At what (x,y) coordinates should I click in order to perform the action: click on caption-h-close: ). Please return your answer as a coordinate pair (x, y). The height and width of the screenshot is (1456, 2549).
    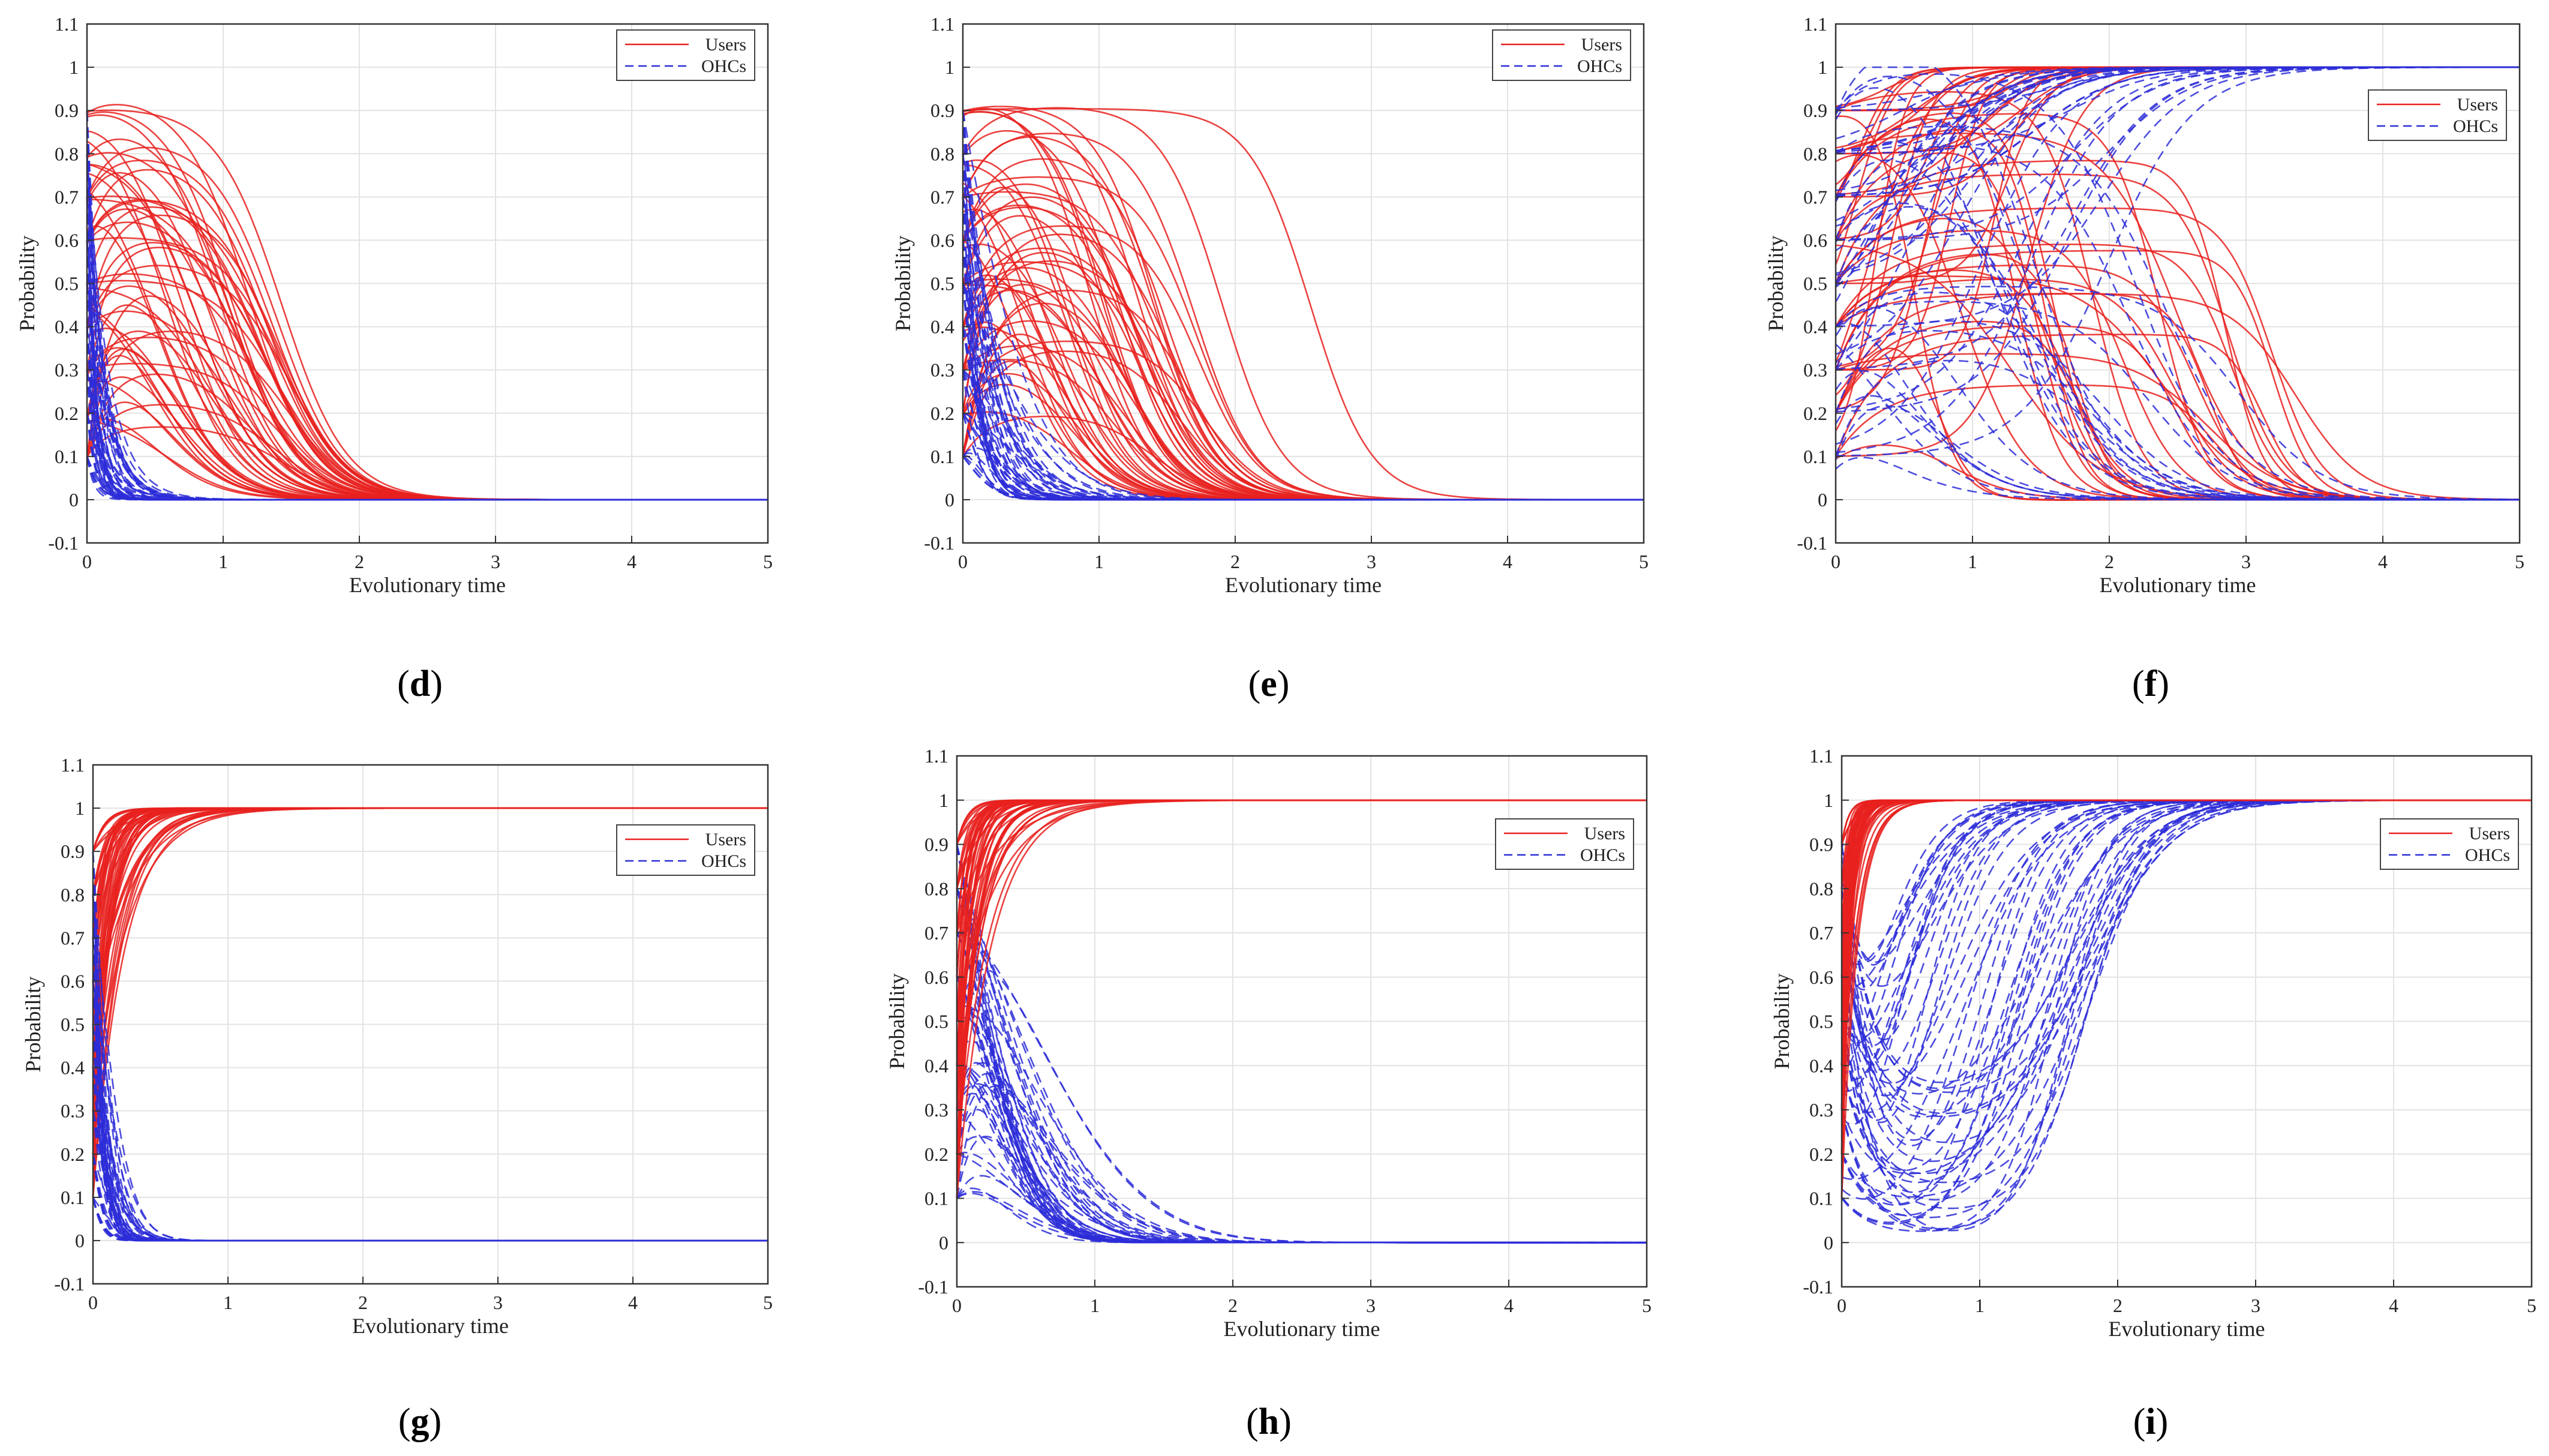
    Looking at the image, I should click on (1285, 1422).